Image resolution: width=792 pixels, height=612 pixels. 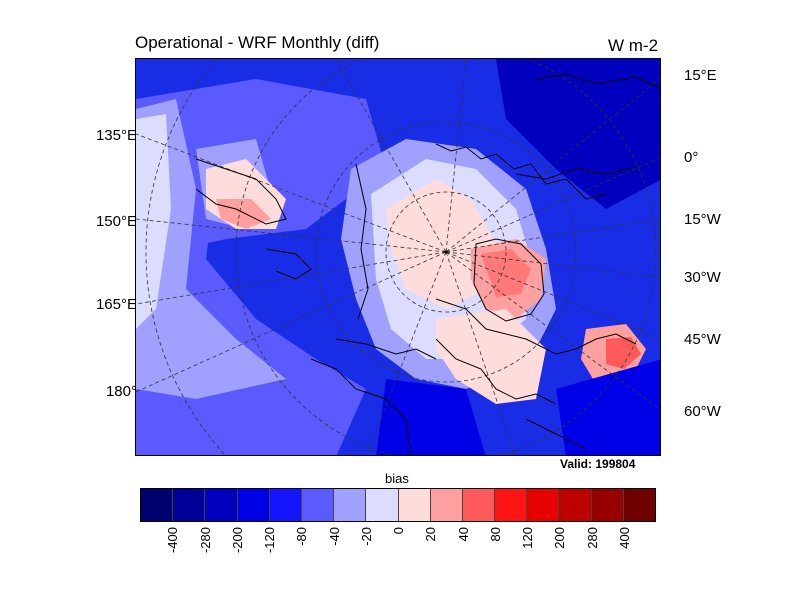 What do you see at coordinates (116, 304) in the screenshot?
I see `lon-label-165e: 165°E` at bounding box center [116, 304].